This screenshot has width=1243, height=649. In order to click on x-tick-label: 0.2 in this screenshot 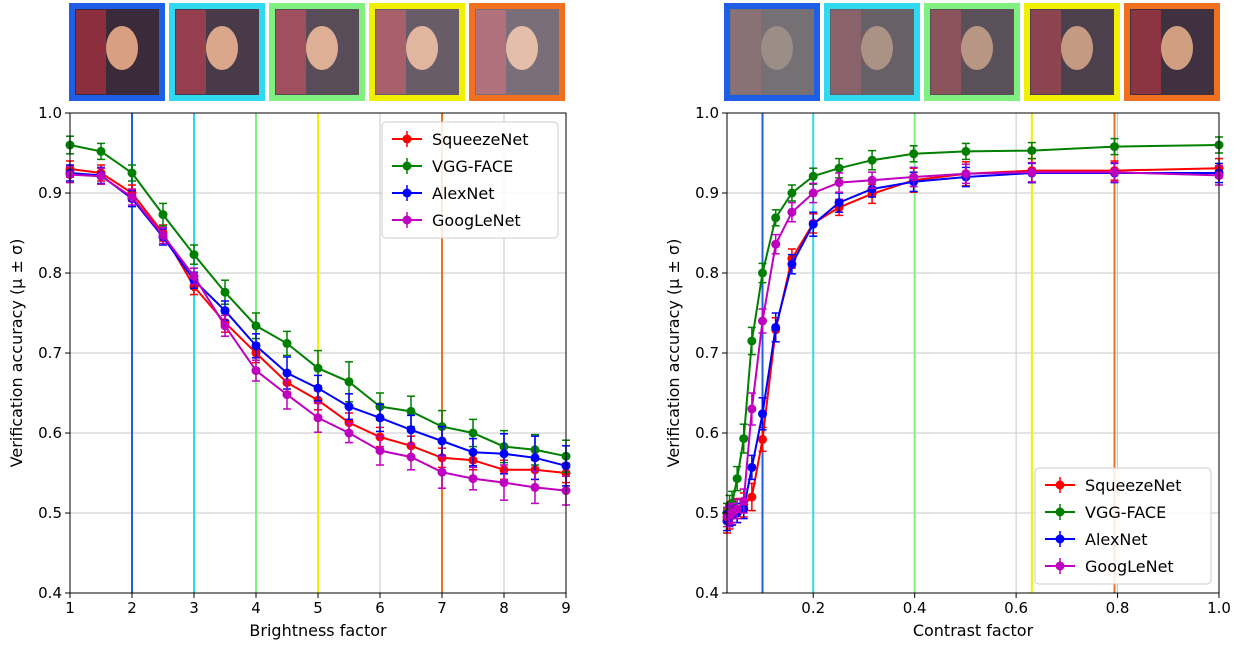, I will do `click(813, 608)`.